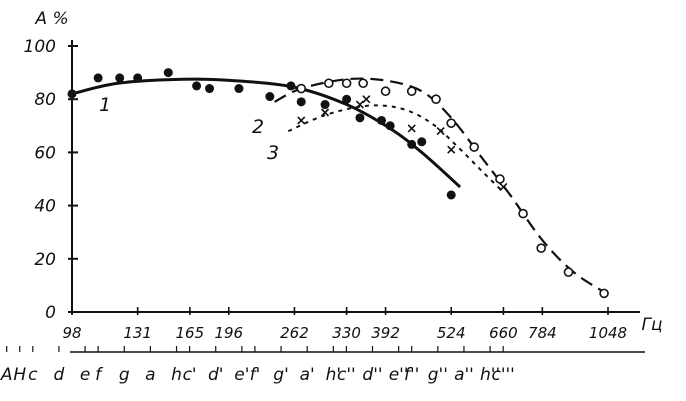 The image size is (686, 401). Describe the element at coordinates (85, 375) in the screenshot. I see `note-tick-label: e` at that location.